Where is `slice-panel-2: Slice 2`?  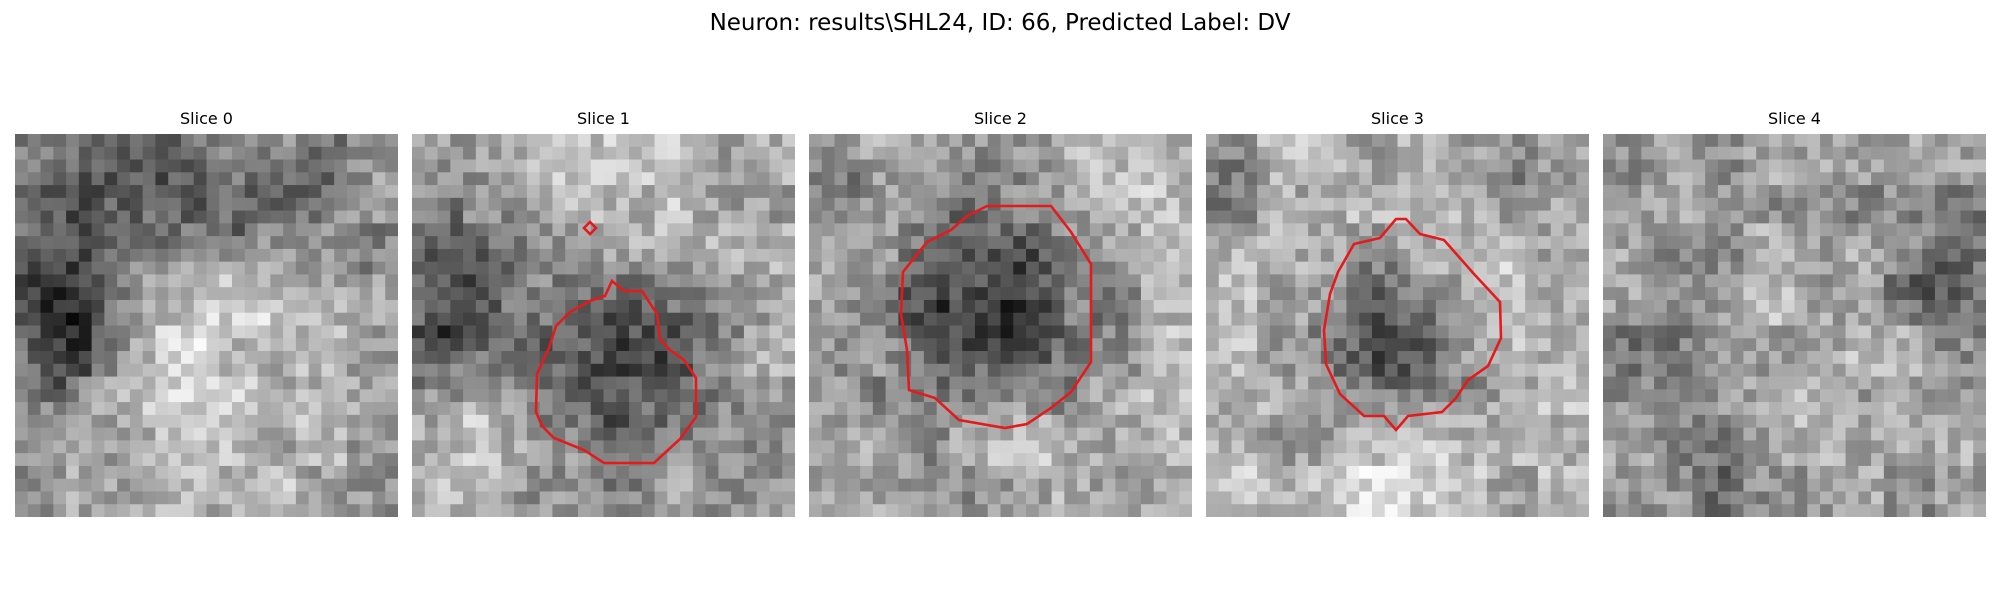
slice-panel-2: Slice 2 is located at coordinates (1000, 312).